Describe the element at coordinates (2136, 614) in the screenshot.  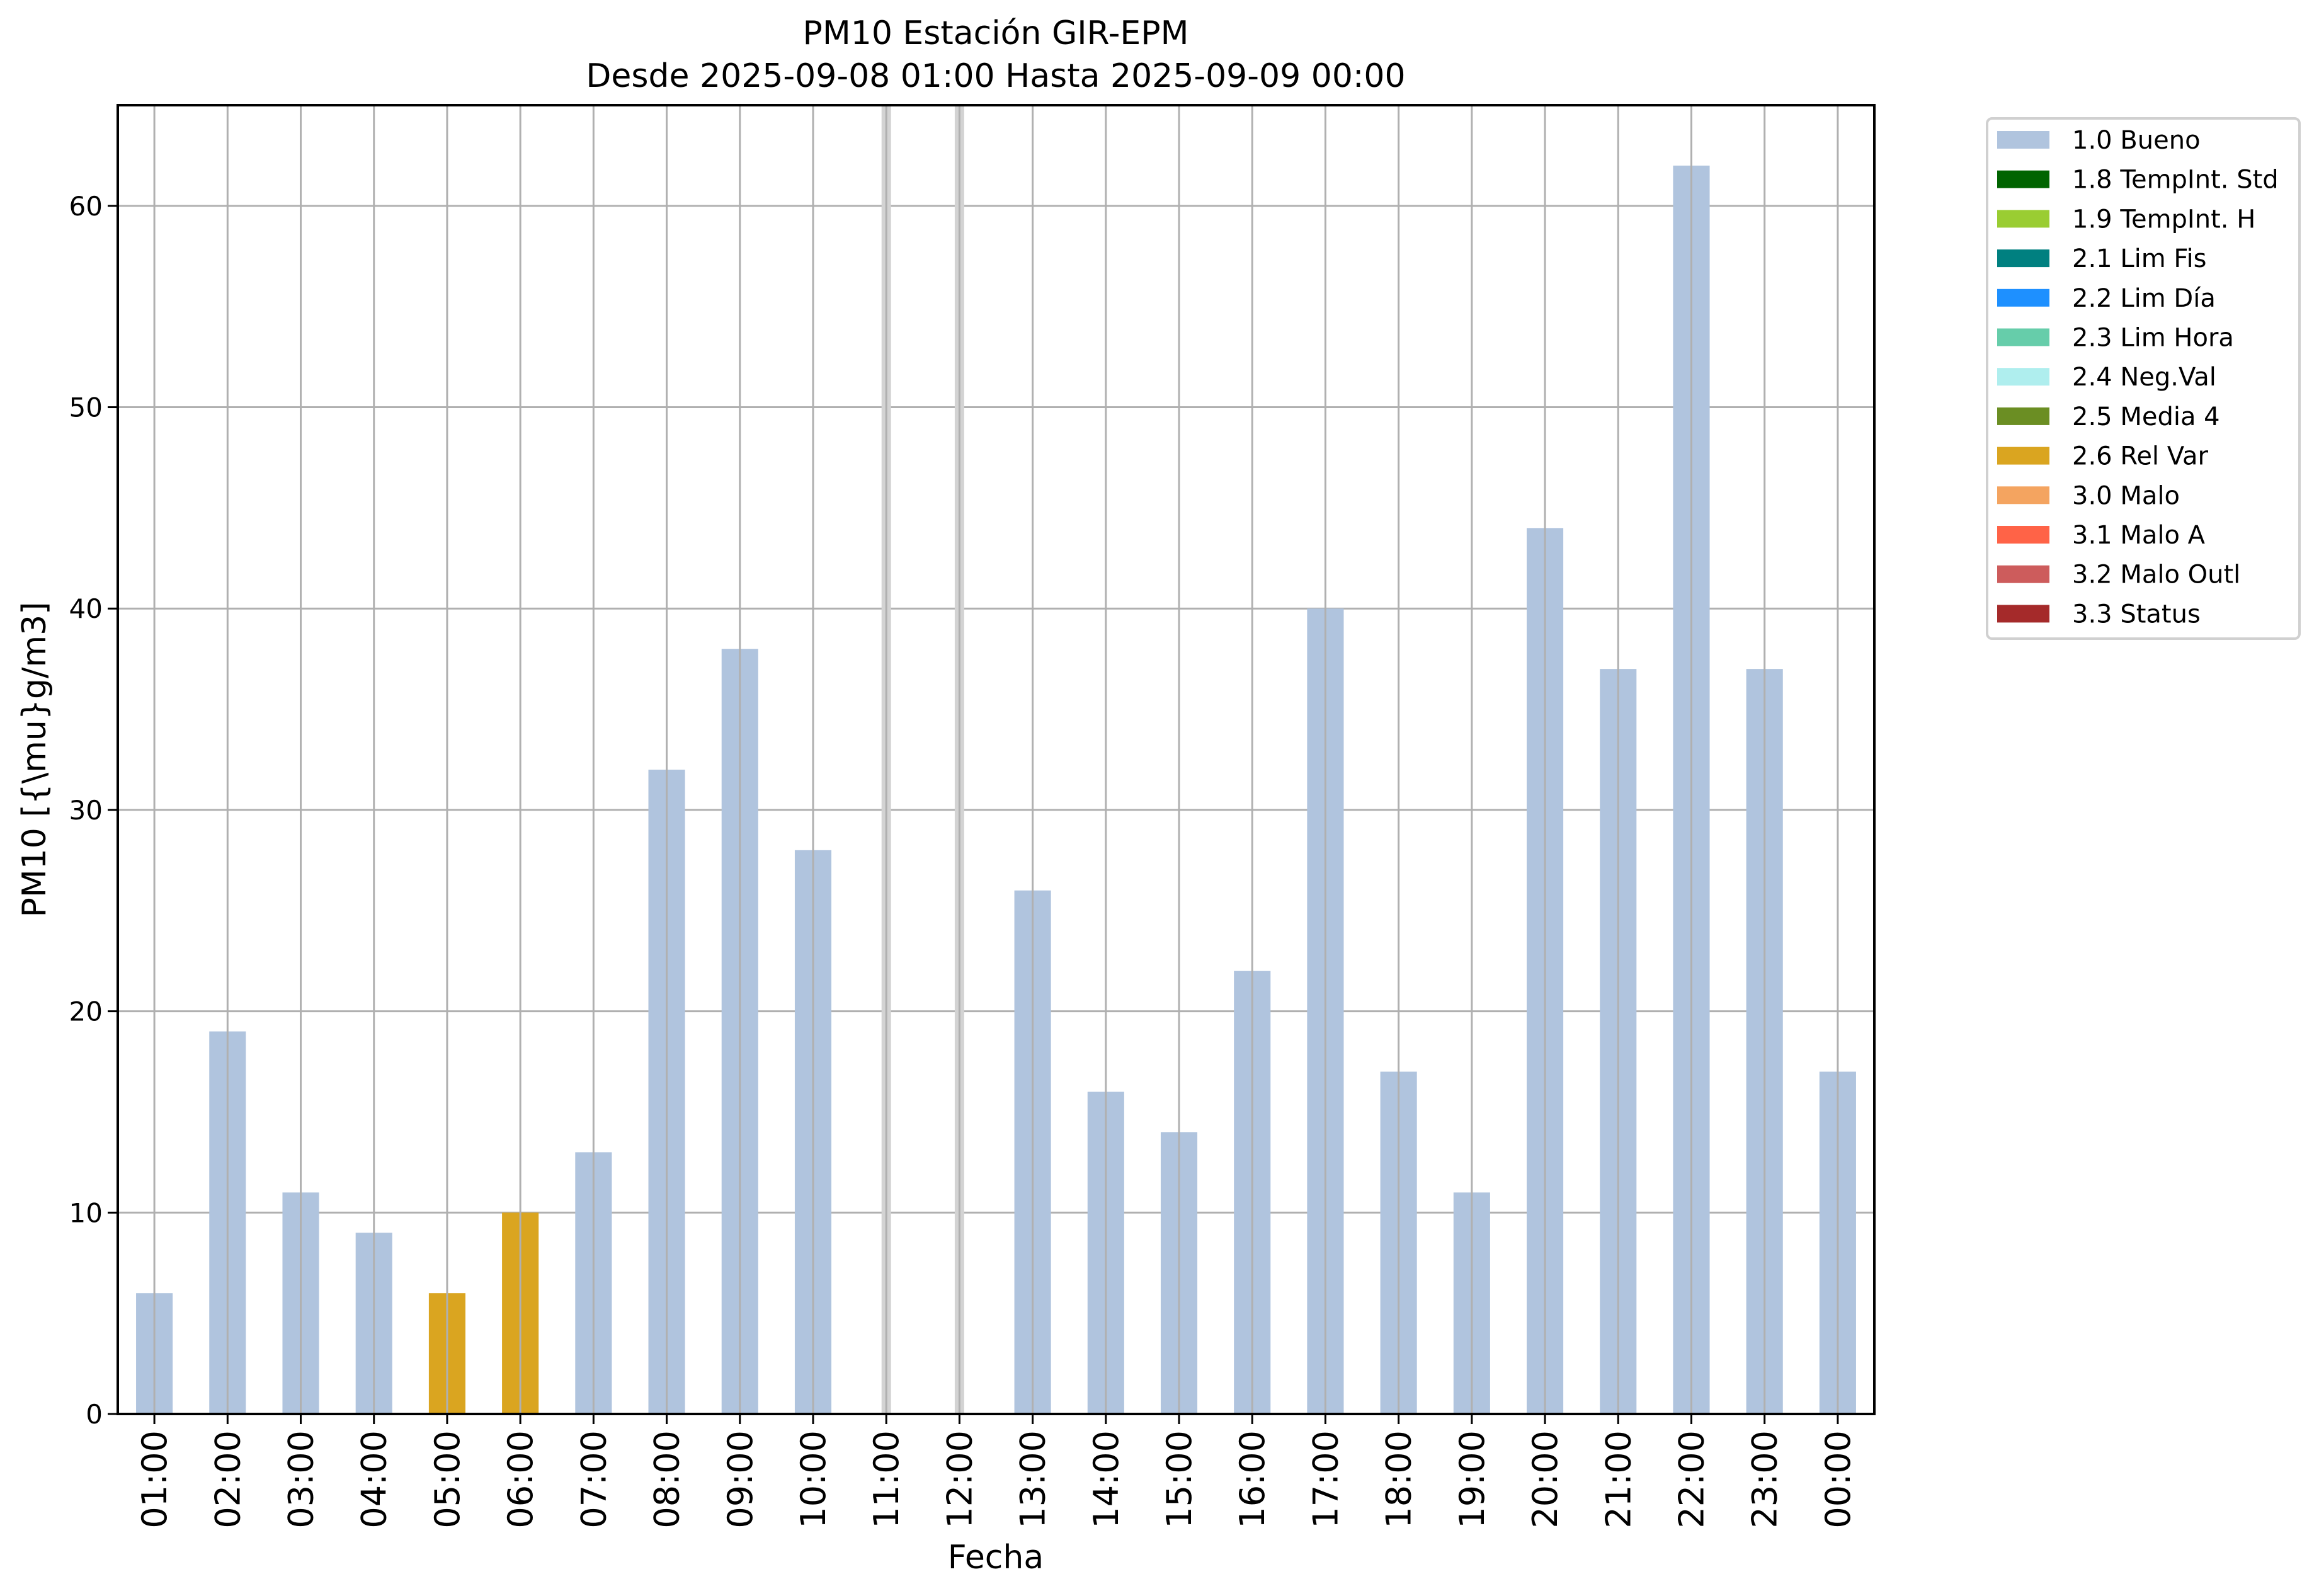
I see `legend-label: 3.3 Status` at that location.